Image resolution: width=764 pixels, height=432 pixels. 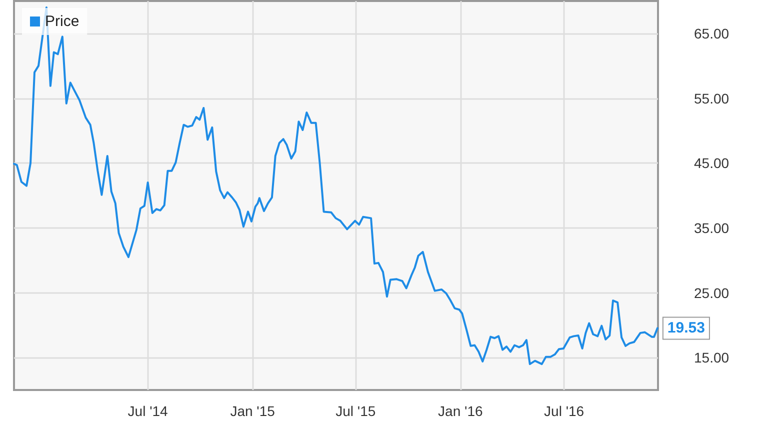 What do you see at coordinates (148, 411) in the screenshot?
I see `x-tick-label: Jul '14` at bounding box center [148, 411].